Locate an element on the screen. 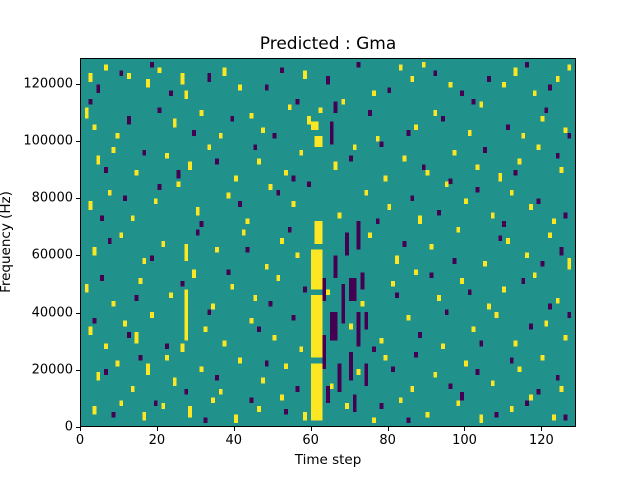 This screenshot has width=640, height=480. x-tick-label: 40 is located at coordinates (234, 440).